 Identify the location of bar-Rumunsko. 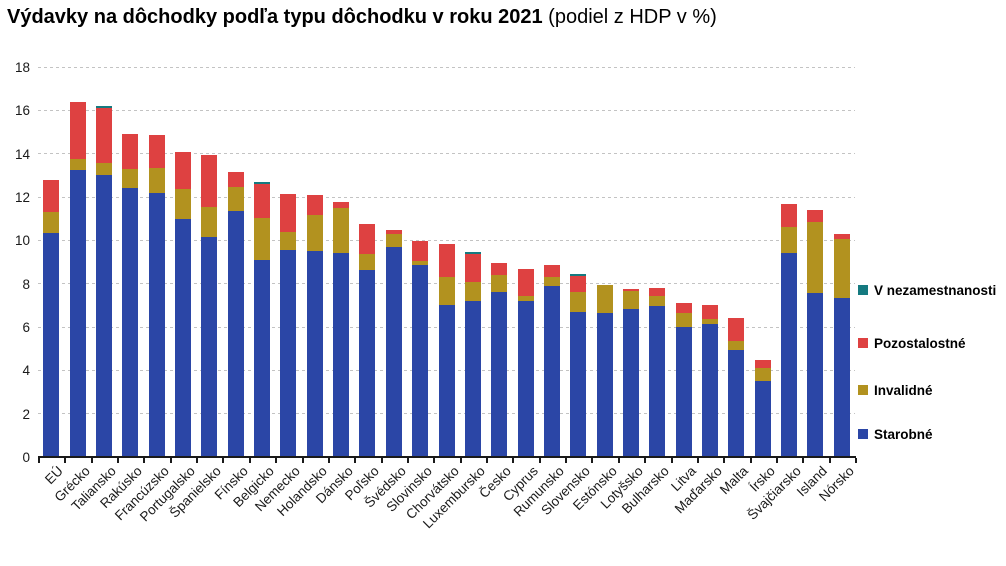
(551, 361).